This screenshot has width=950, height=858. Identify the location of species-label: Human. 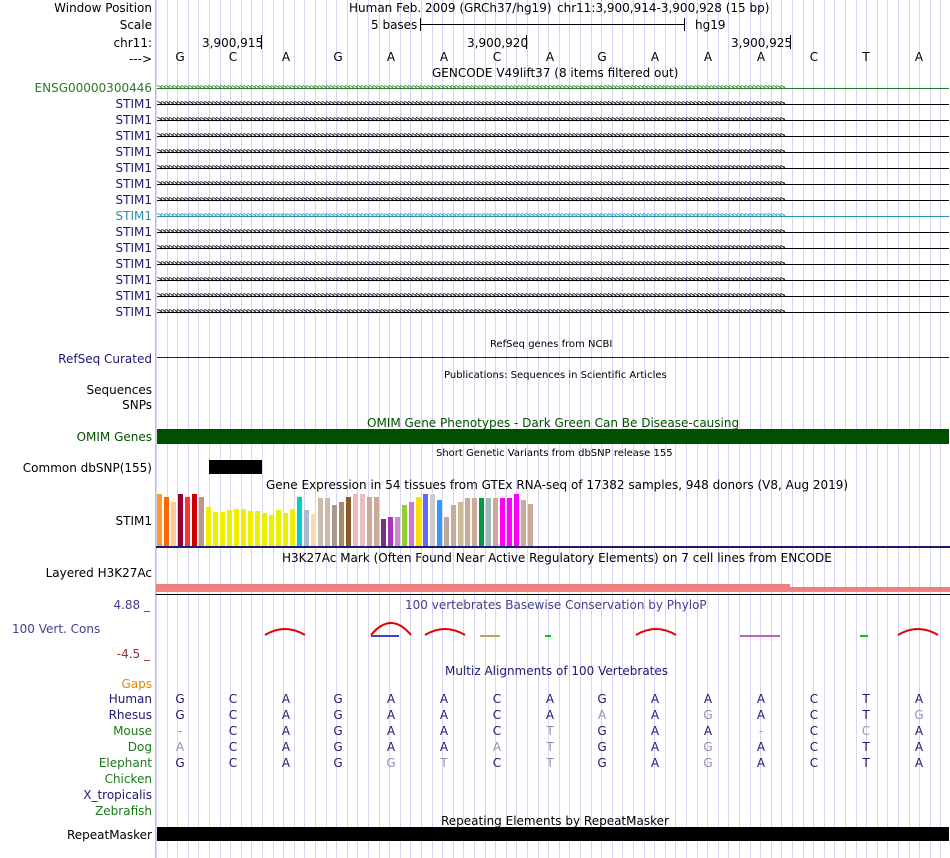
(130, 699).